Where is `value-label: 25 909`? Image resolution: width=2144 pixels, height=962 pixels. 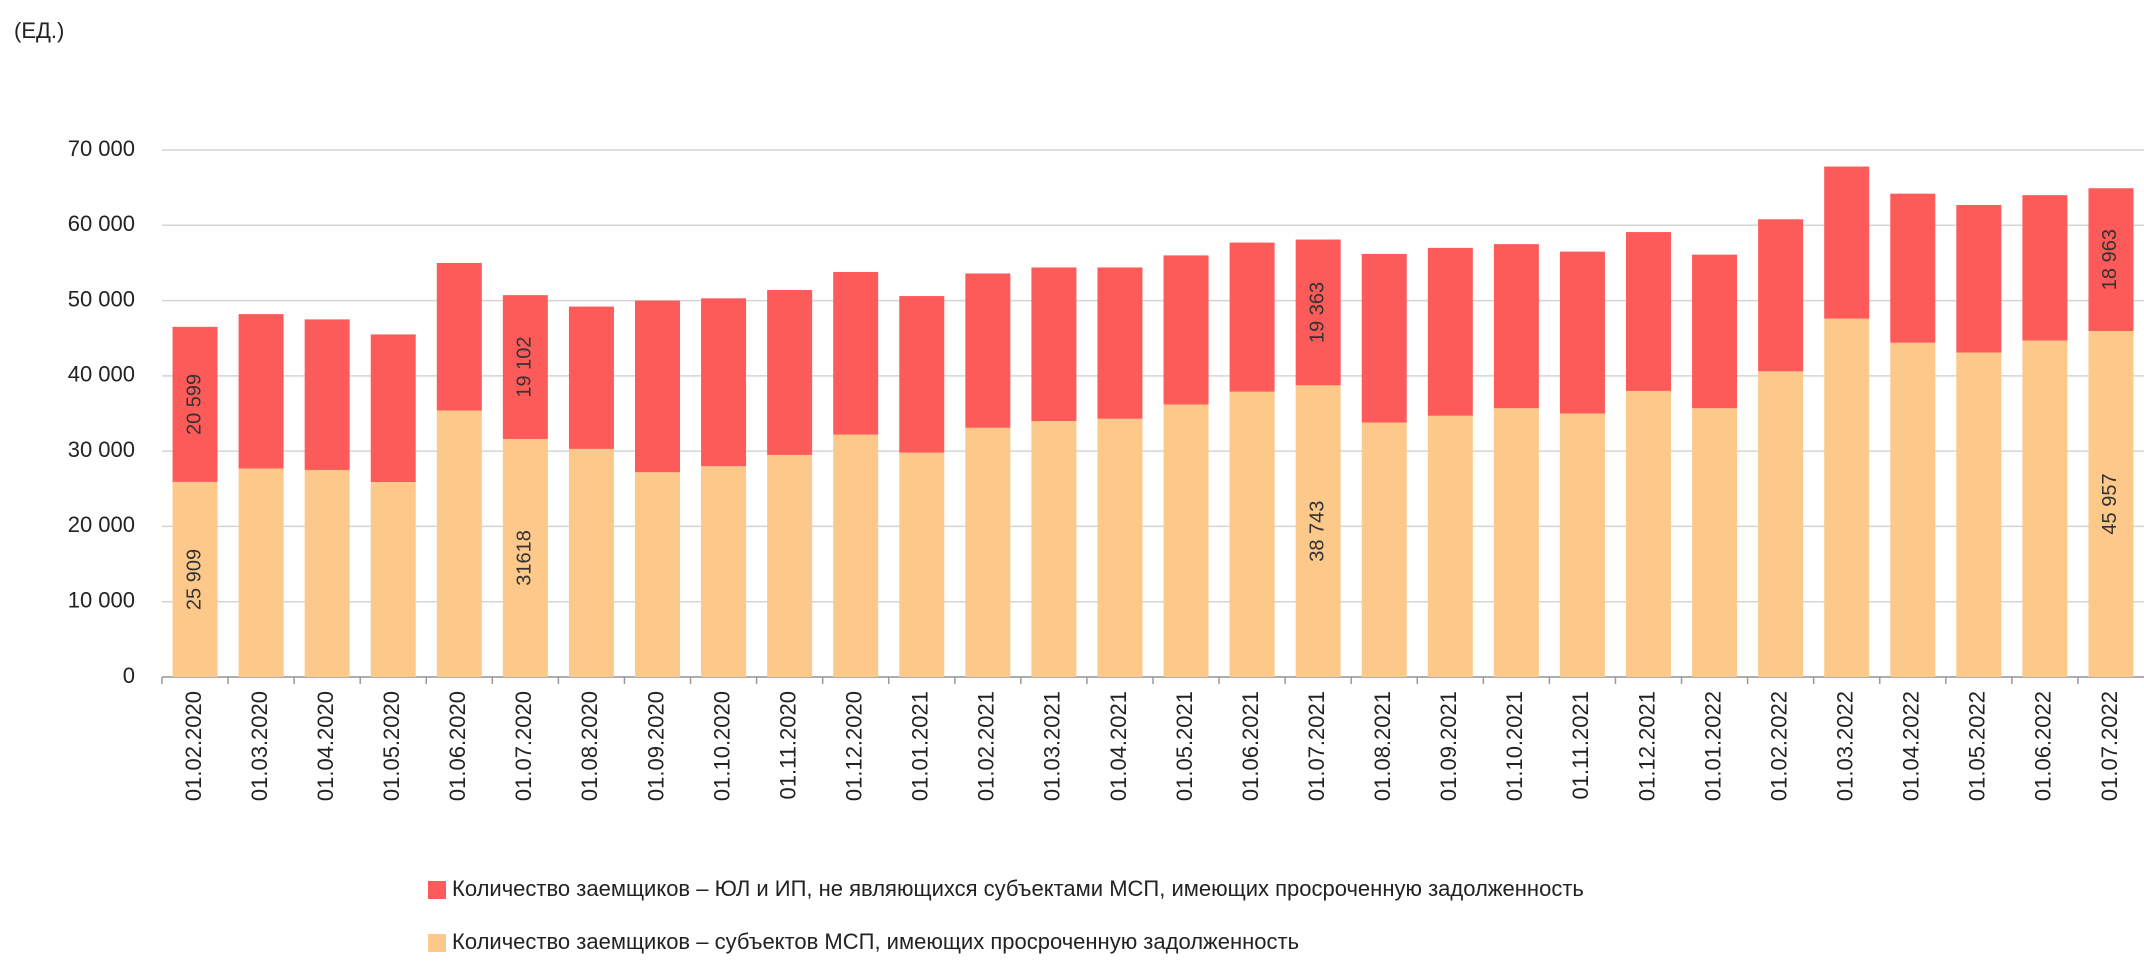 value-label: 25 909 is located at coordinates (194, 579).